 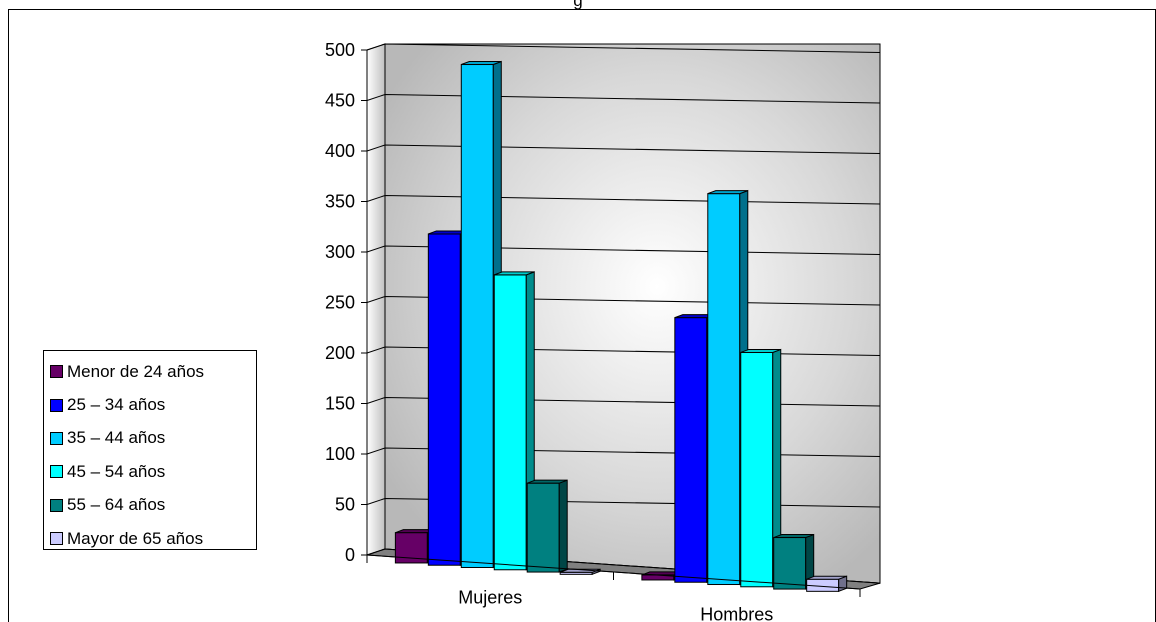 What do you see at coordinates (340, 404) in the screenshot?
I see `y-tick-label: 150` at bounding box center [340, 404].